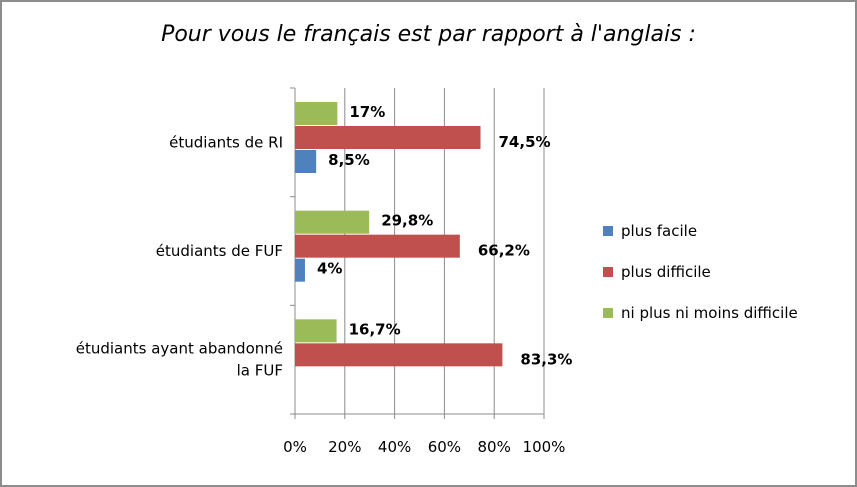 The width and height of the screenshot is (857, 487). What do you see at coordinates (226, 142) in the screenshot?
I see `category-label: étudiants de RI` at bounding box center [226, 142].